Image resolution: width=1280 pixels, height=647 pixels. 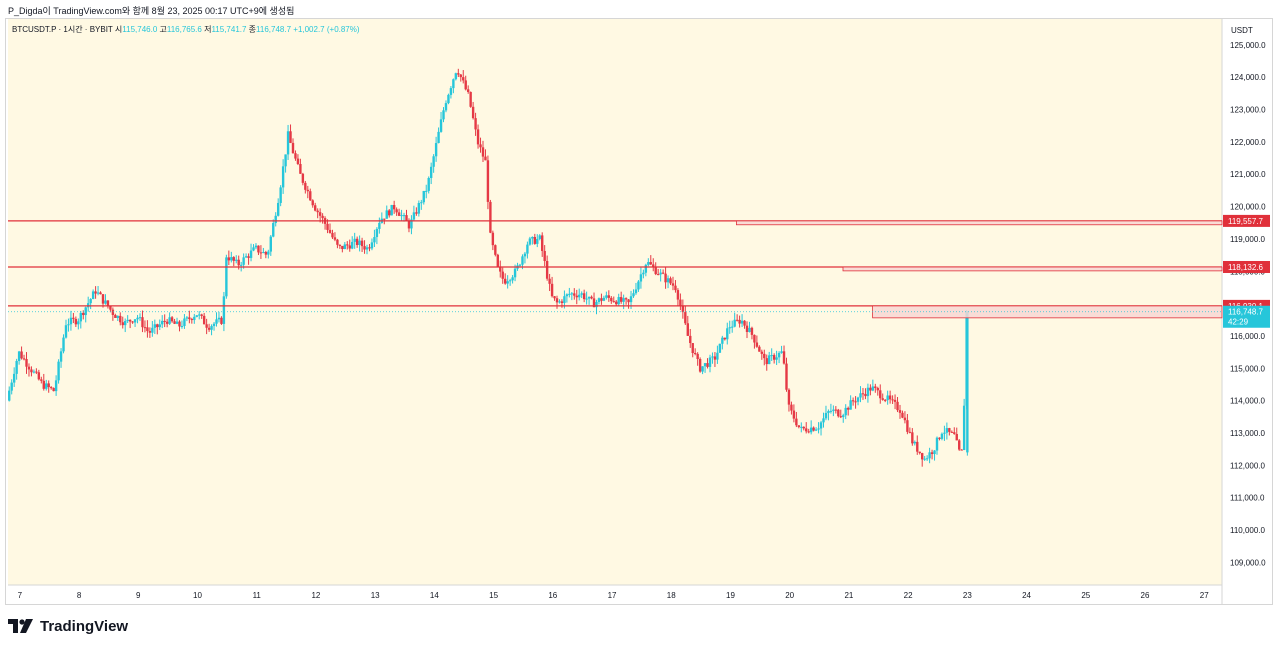 I want to click on current-price-tag, so click(x=1246, y=316).